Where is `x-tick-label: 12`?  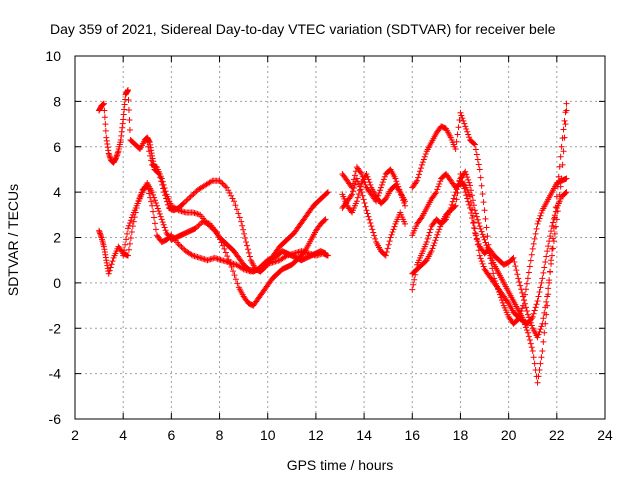 x-tick-label: 12 is located at coordinates (316, 435).